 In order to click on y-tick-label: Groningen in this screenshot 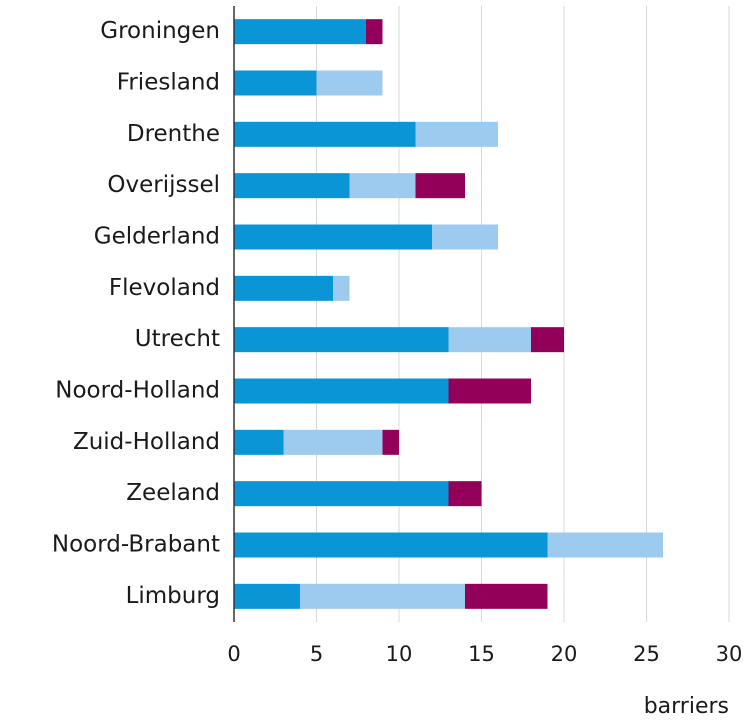, I will do `click(160, 31)`.